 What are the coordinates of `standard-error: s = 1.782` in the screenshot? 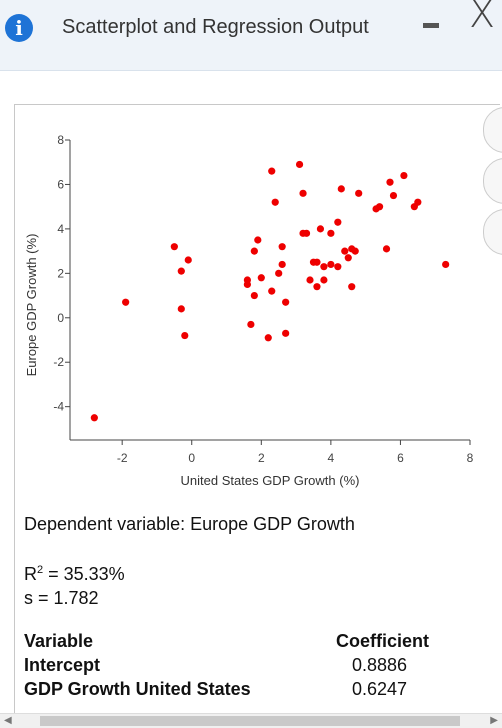 It's located at (61, 598).